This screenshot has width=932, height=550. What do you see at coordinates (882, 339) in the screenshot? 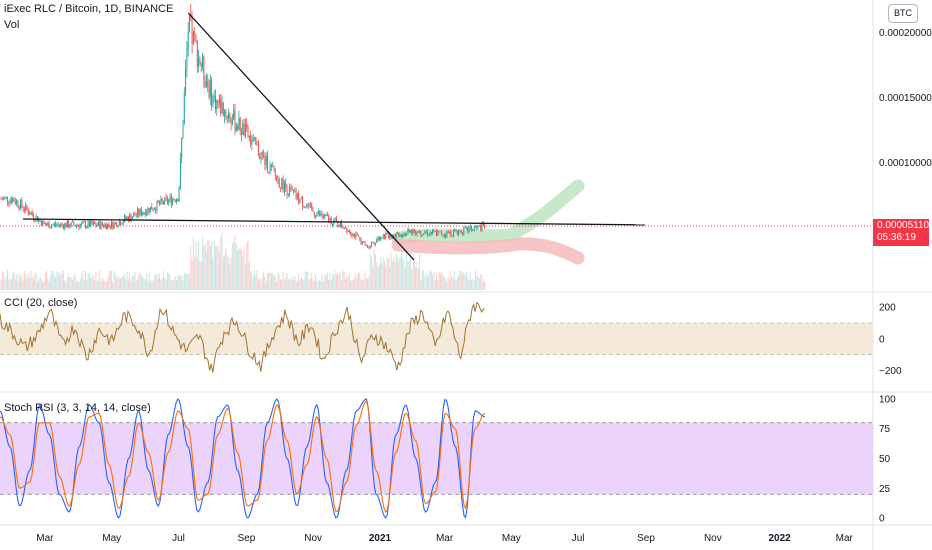
I see `cci-tick-label: 0` at bounding box center [882, 339].